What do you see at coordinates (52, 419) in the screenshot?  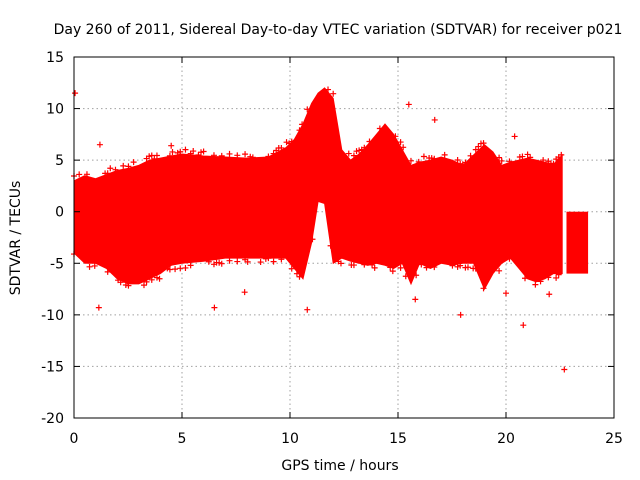 I see `y-tick-label: -20` at bounding box center [52, 419].